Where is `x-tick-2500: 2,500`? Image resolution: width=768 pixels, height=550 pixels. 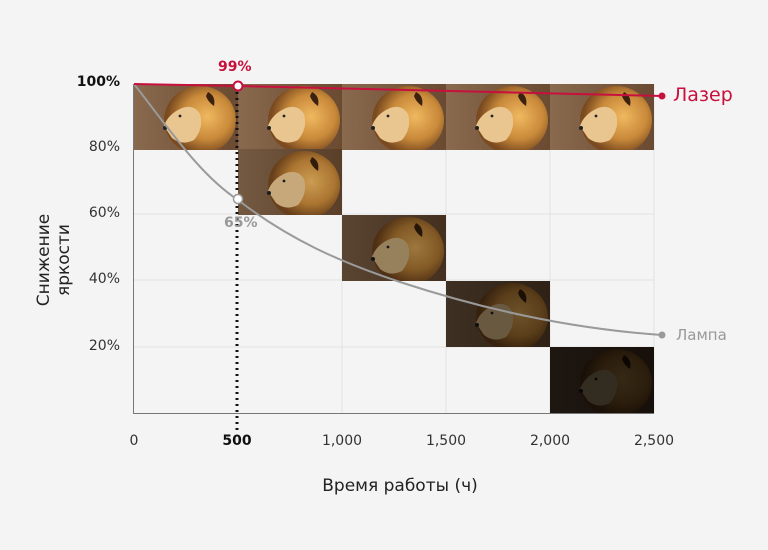 x-tick-2500: 2,500 is located at coordinates (654, 441).